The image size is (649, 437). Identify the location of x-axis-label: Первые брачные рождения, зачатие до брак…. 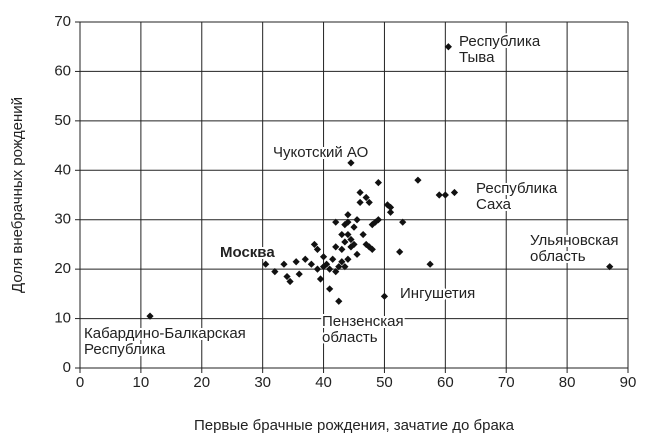
(354, 425).